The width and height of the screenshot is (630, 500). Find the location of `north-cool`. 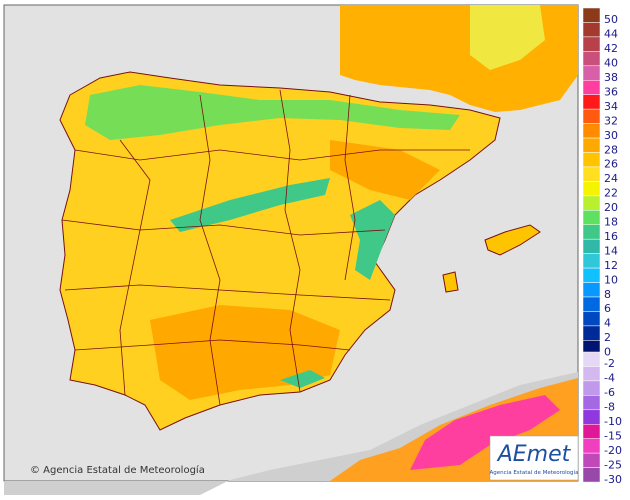

north-cool is located at coordinates (272, 112).